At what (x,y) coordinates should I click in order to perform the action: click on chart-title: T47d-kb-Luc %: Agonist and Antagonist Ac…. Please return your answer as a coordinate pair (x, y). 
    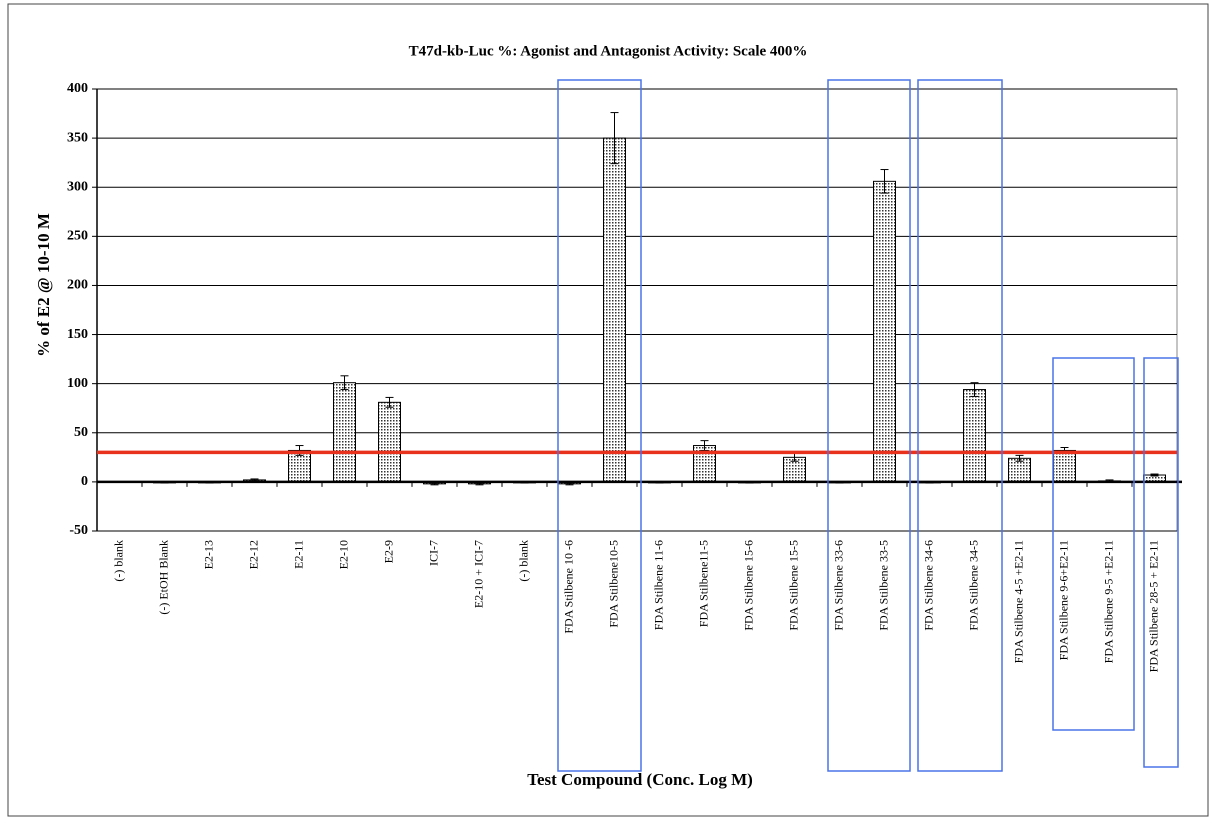
    Looking at the image, I should click on (608, 51).